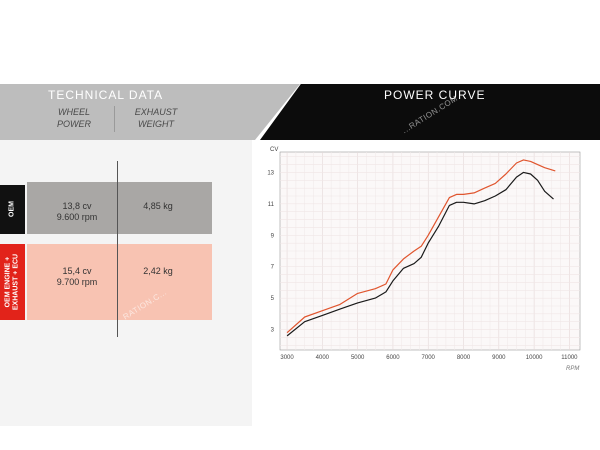  I want to click on tuned-power-value: 15,4 cv, so click(77, 271).